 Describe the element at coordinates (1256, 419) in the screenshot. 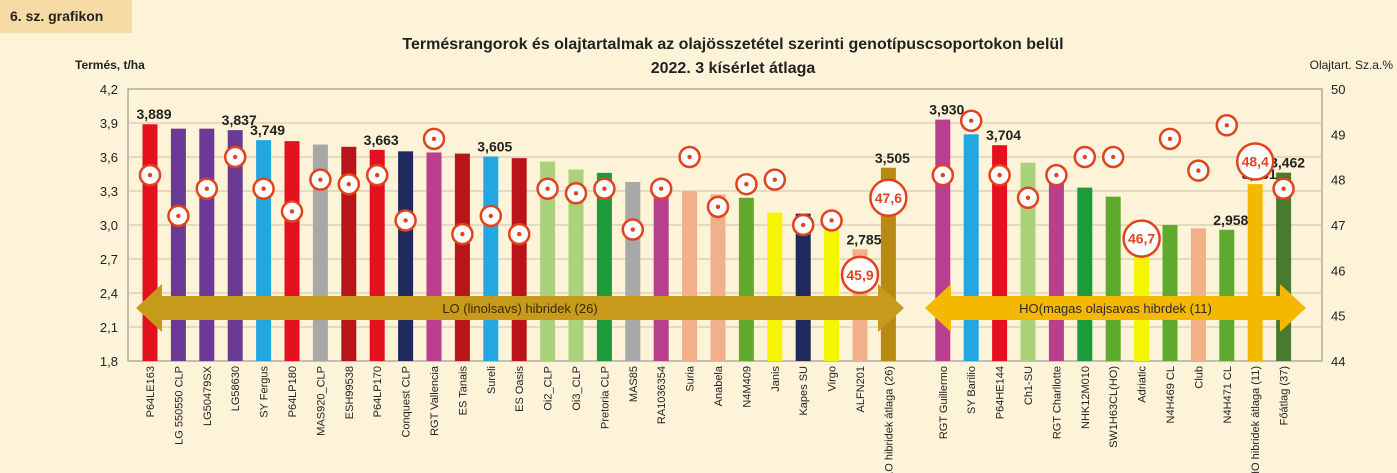

I see `x-tick-label: HO hibridek átlaga (11)` at that location.